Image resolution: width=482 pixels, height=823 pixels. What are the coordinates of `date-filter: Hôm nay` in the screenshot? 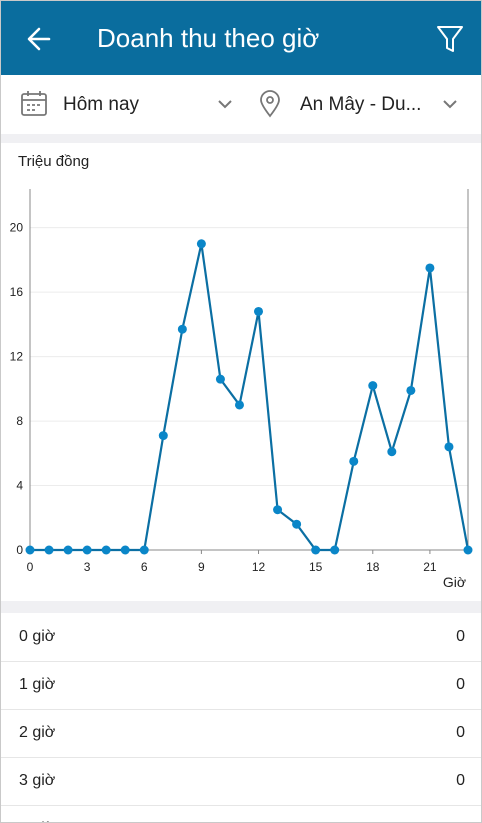 It's located at (101, 104).